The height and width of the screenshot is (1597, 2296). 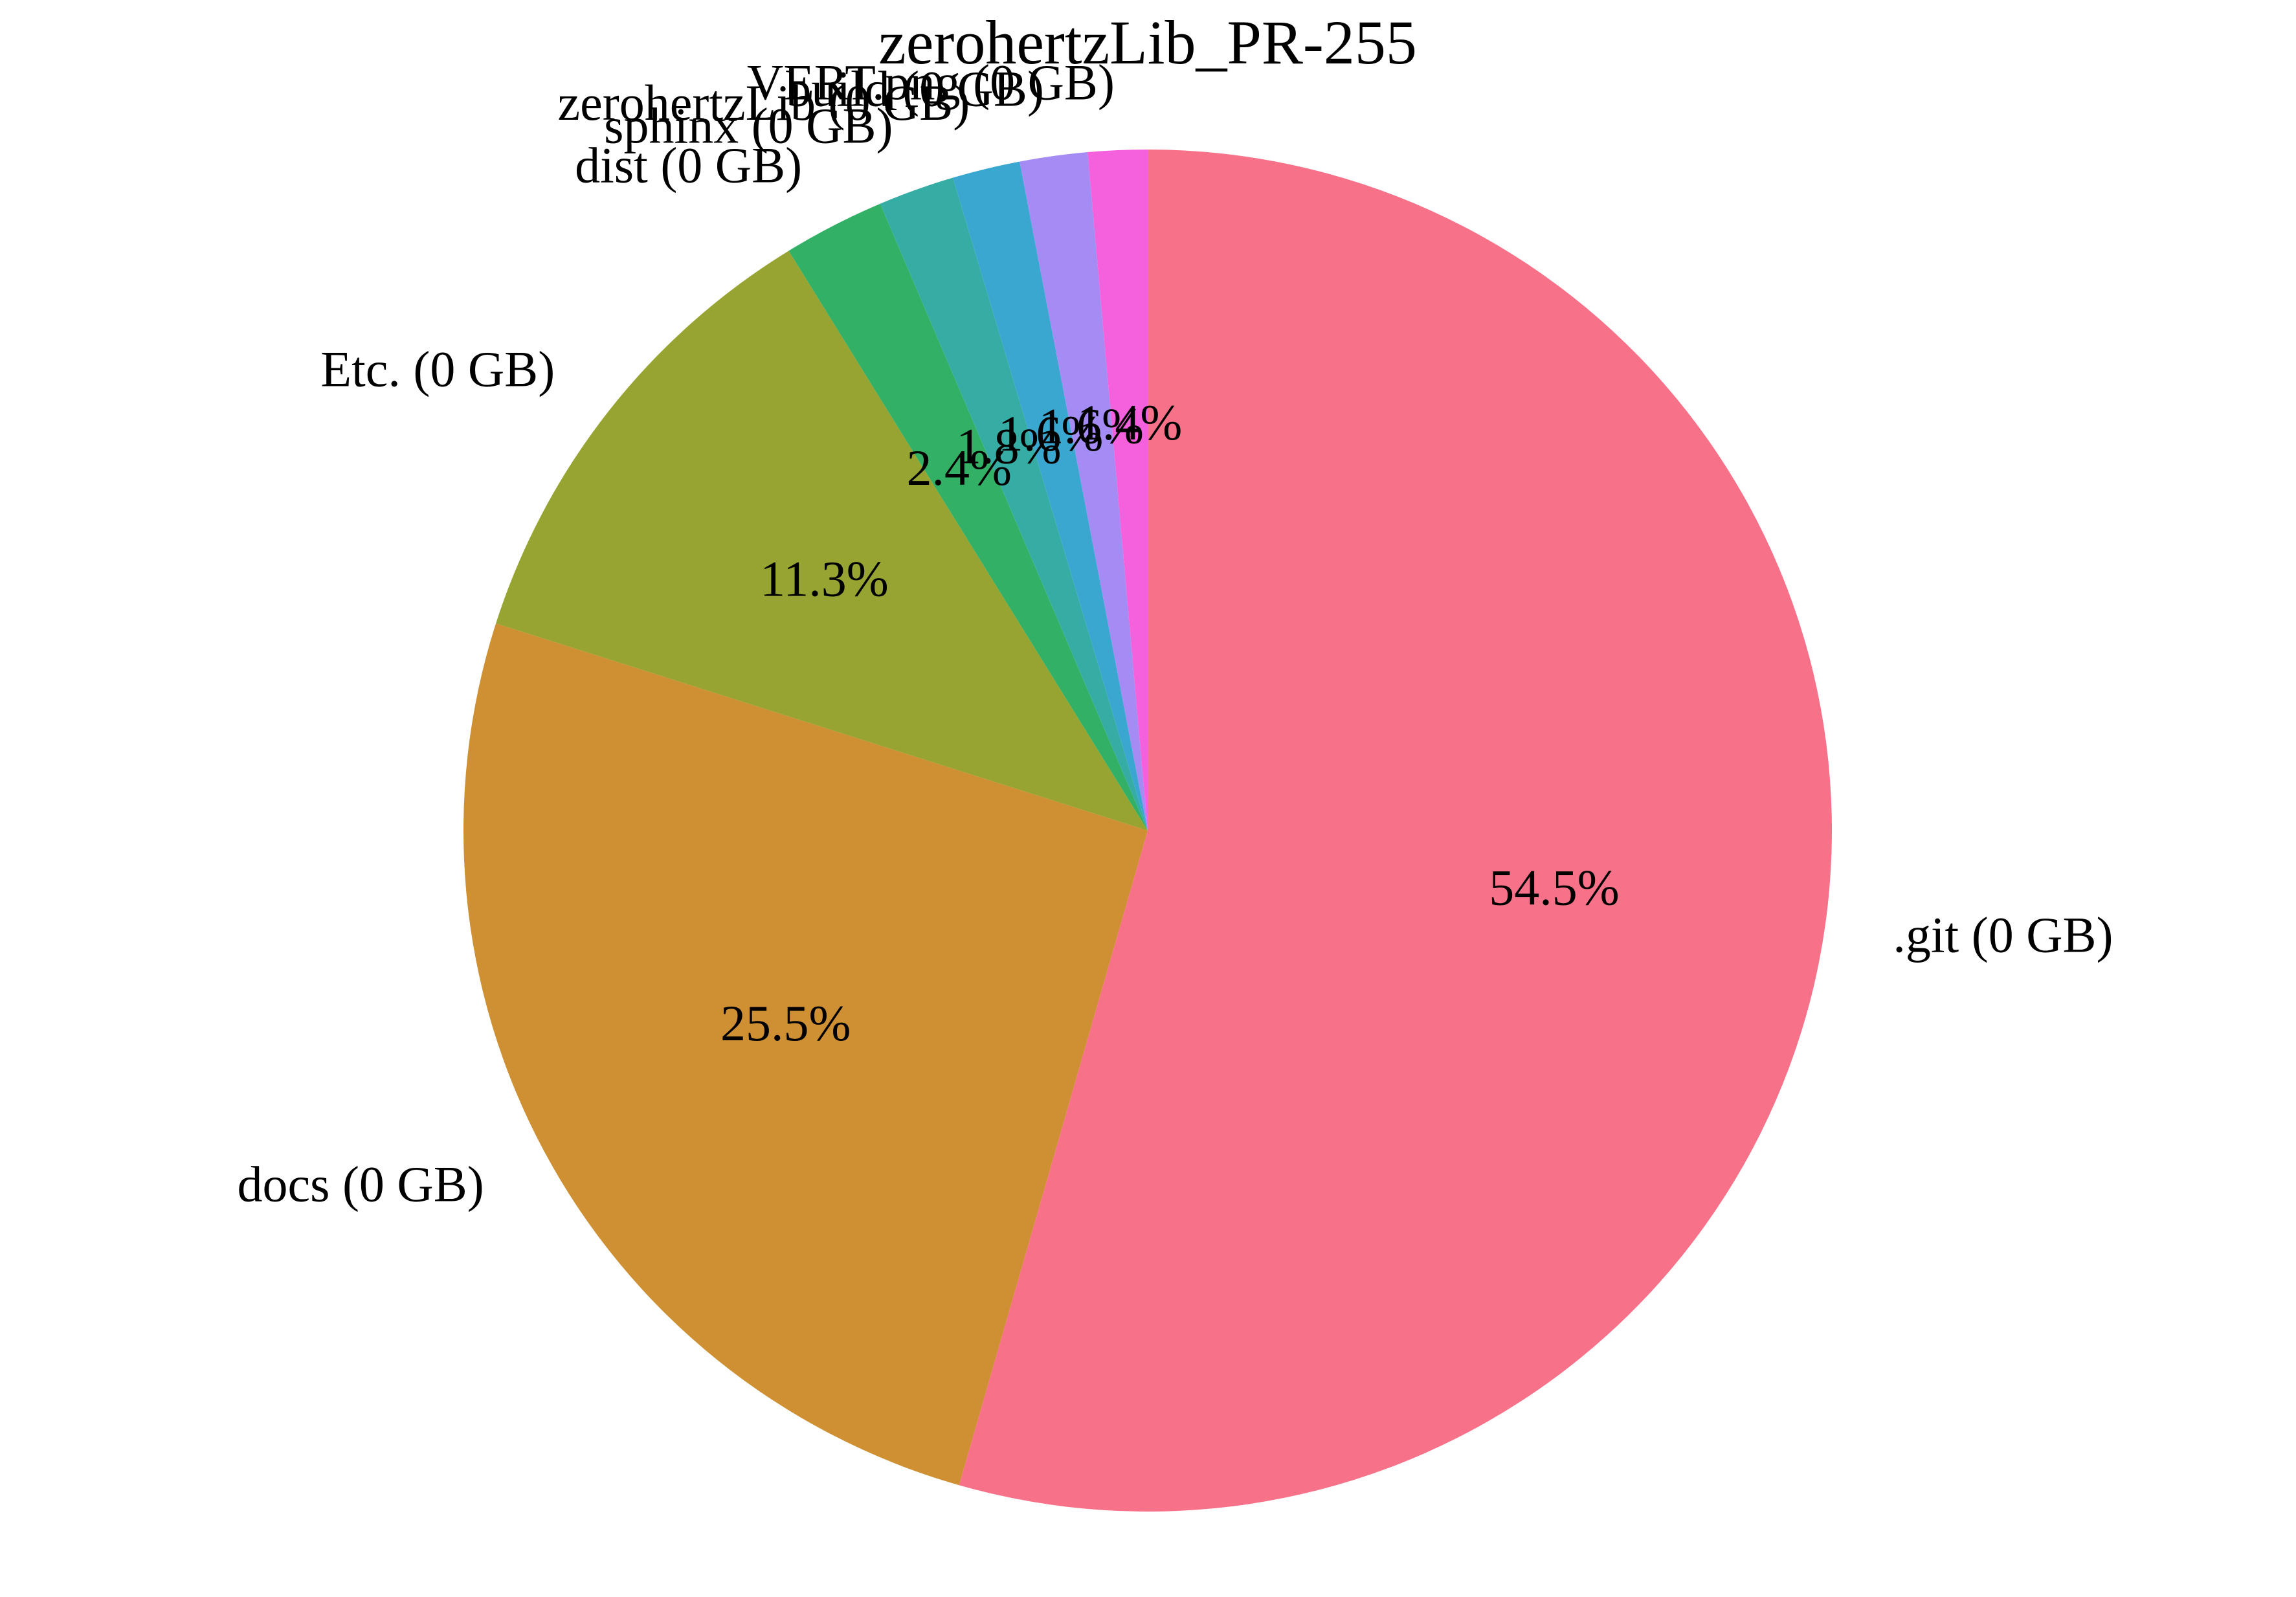 What do you see at coordinates (361, 1184) in the screenshot?
I see `slice-label-docs: docs (0 GB)` at bounding box center [361, 1184].